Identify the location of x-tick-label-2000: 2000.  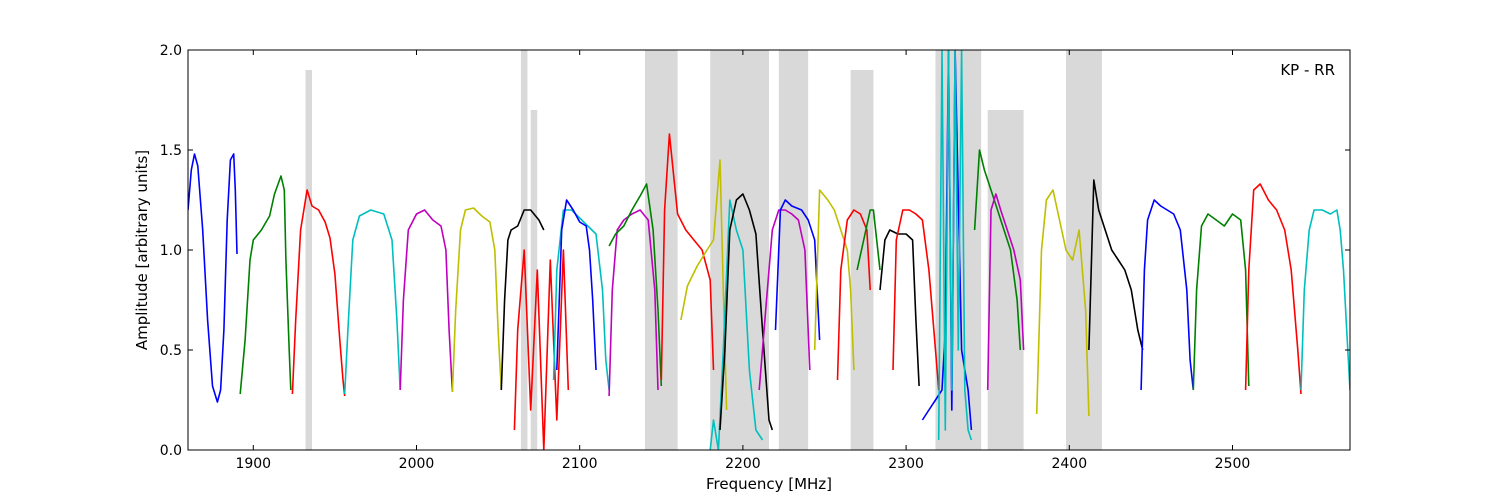
(417, 464).